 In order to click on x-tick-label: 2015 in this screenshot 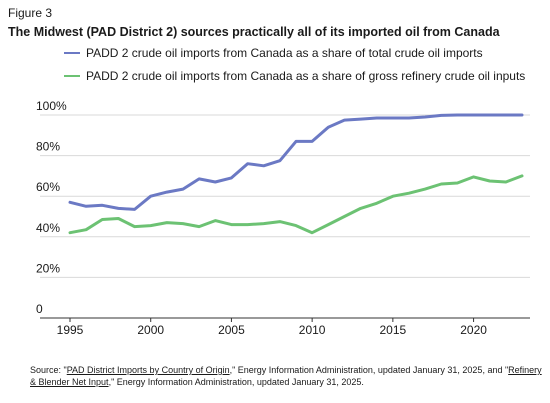, I will do `click(393, 330)`.